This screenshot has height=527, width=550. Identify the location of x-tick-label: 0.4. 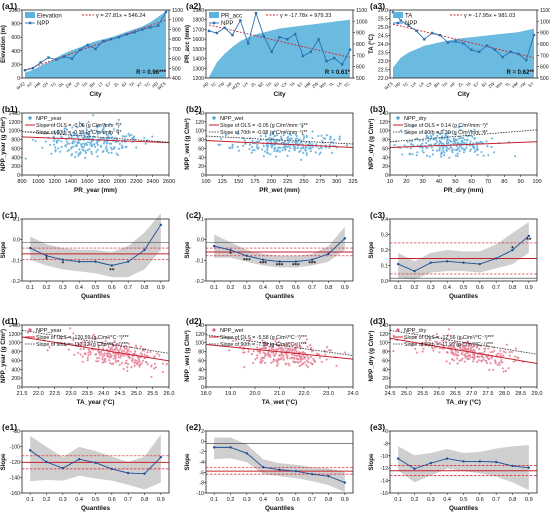
(79, 500).